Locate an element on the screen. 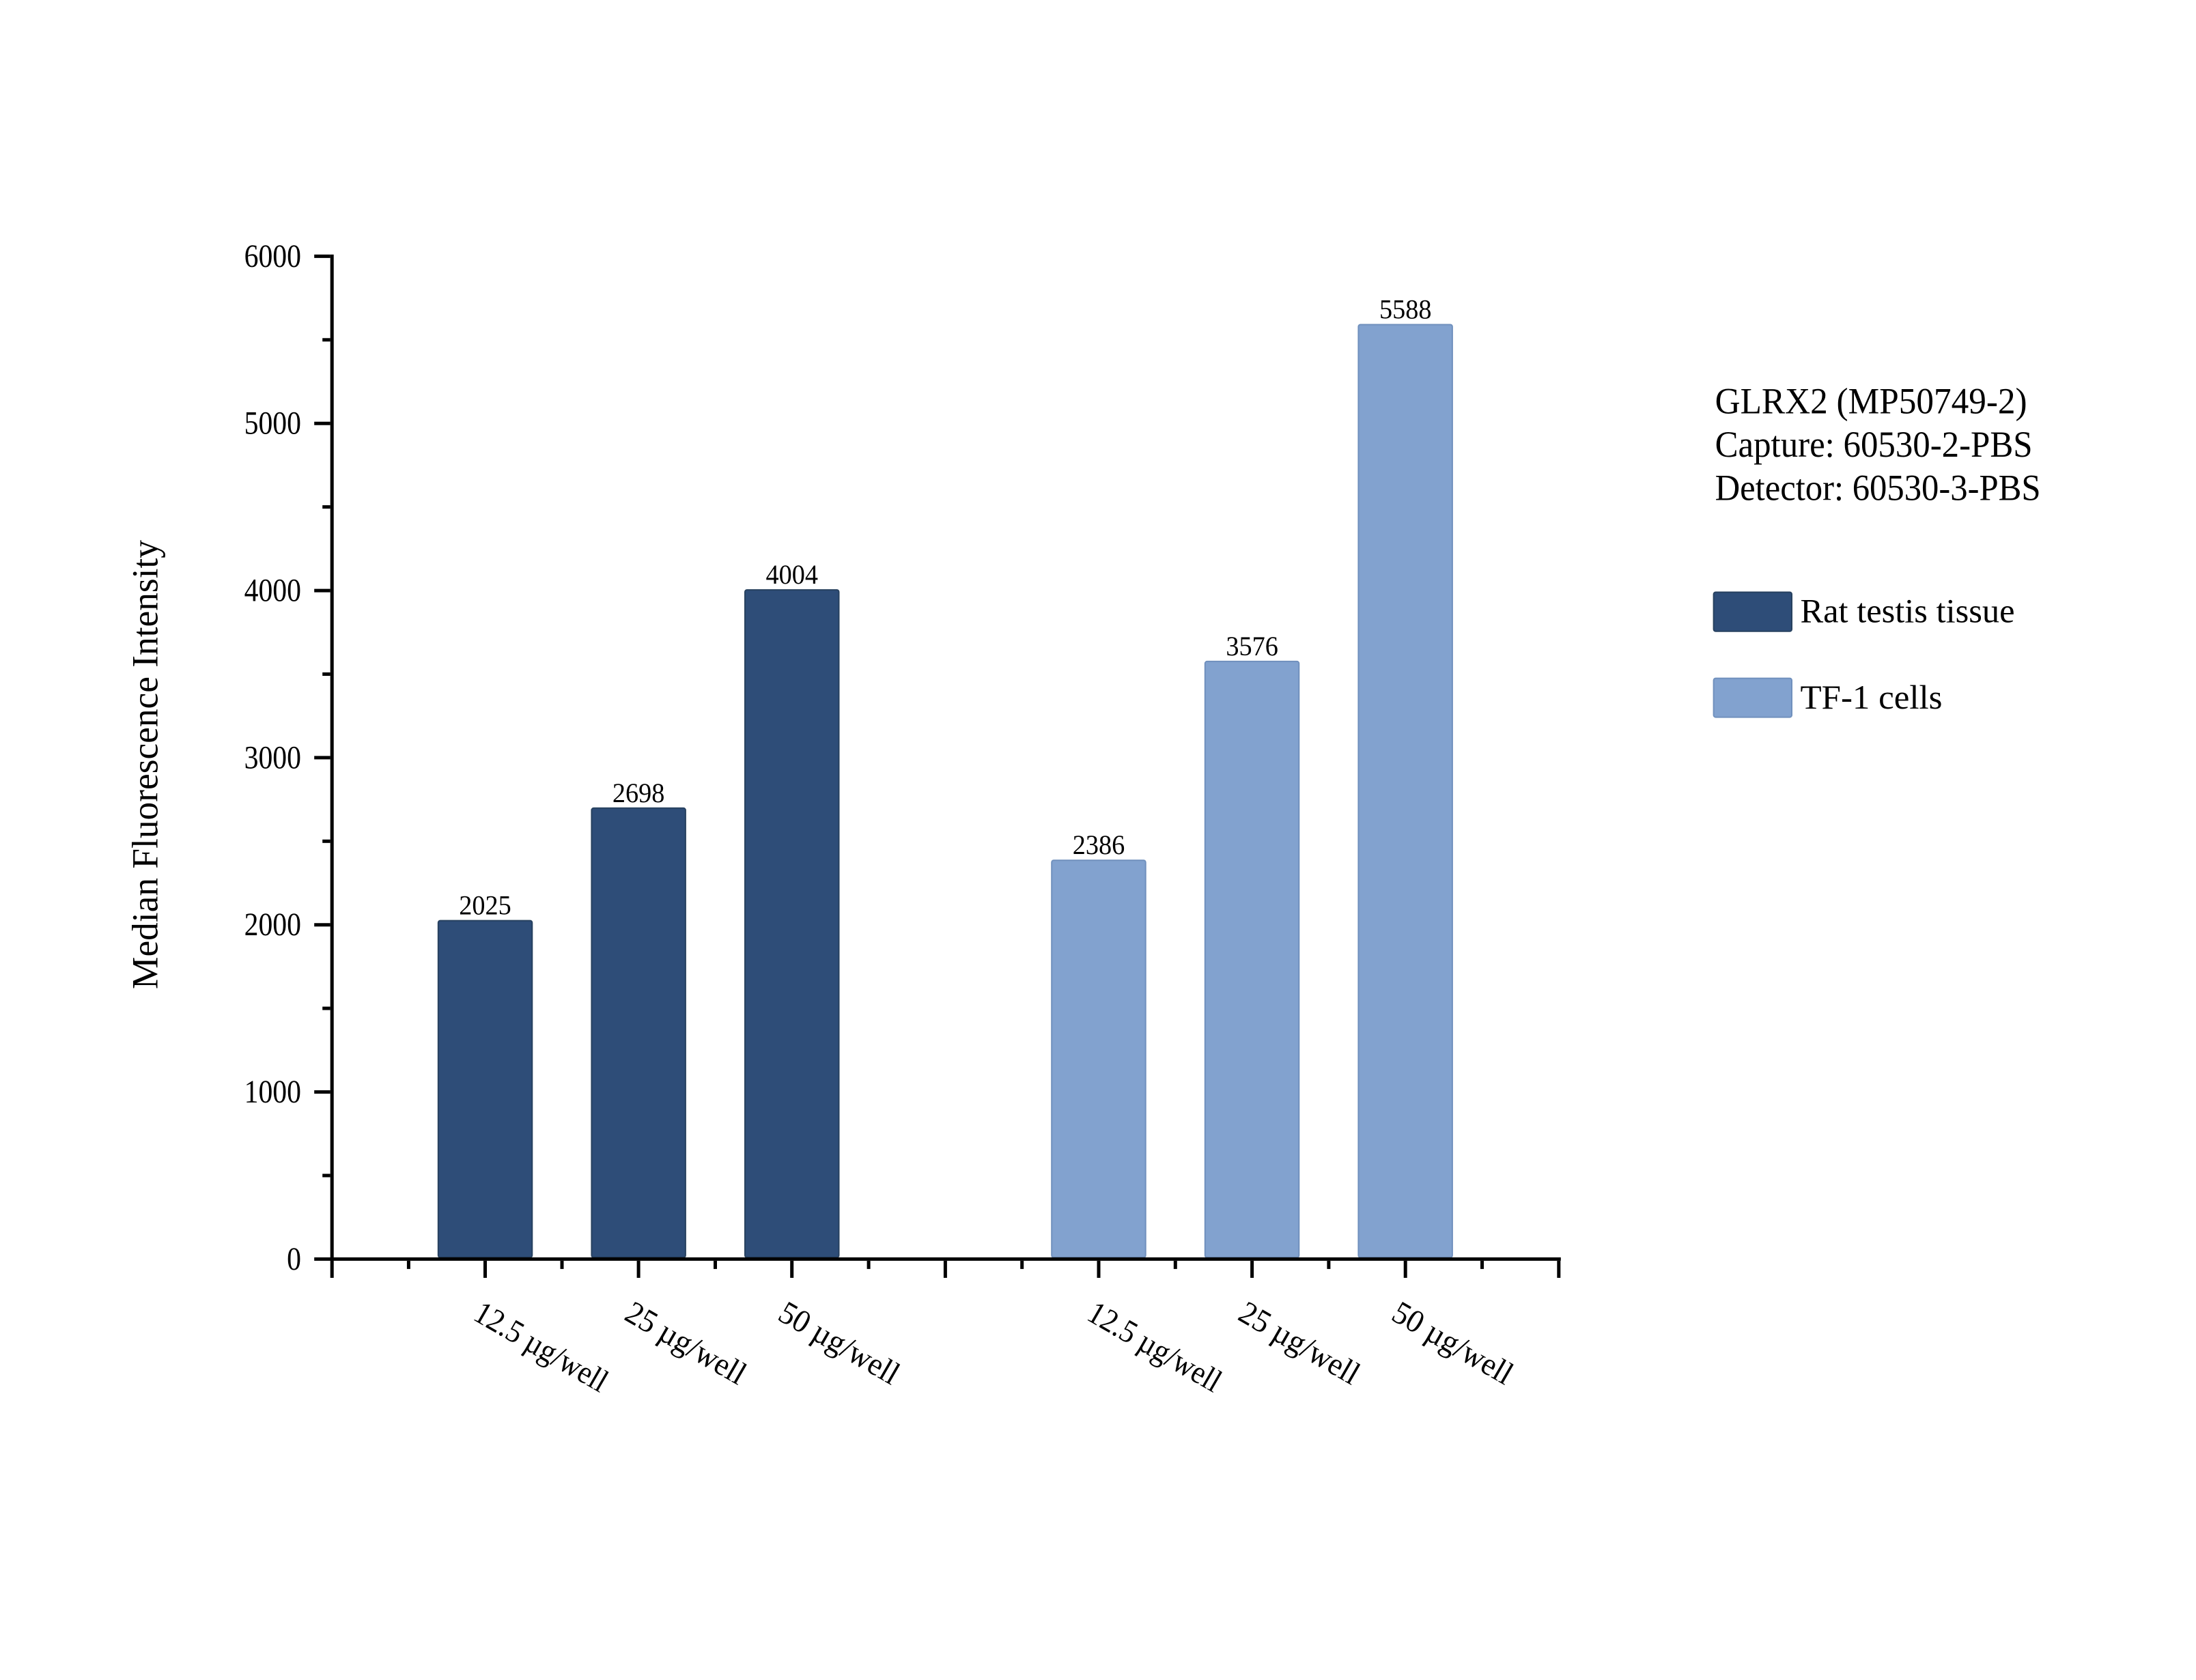 The width and height of the screenshot is (2196, 1680). svg-text: 5000 is located at coordinates (272, 424).